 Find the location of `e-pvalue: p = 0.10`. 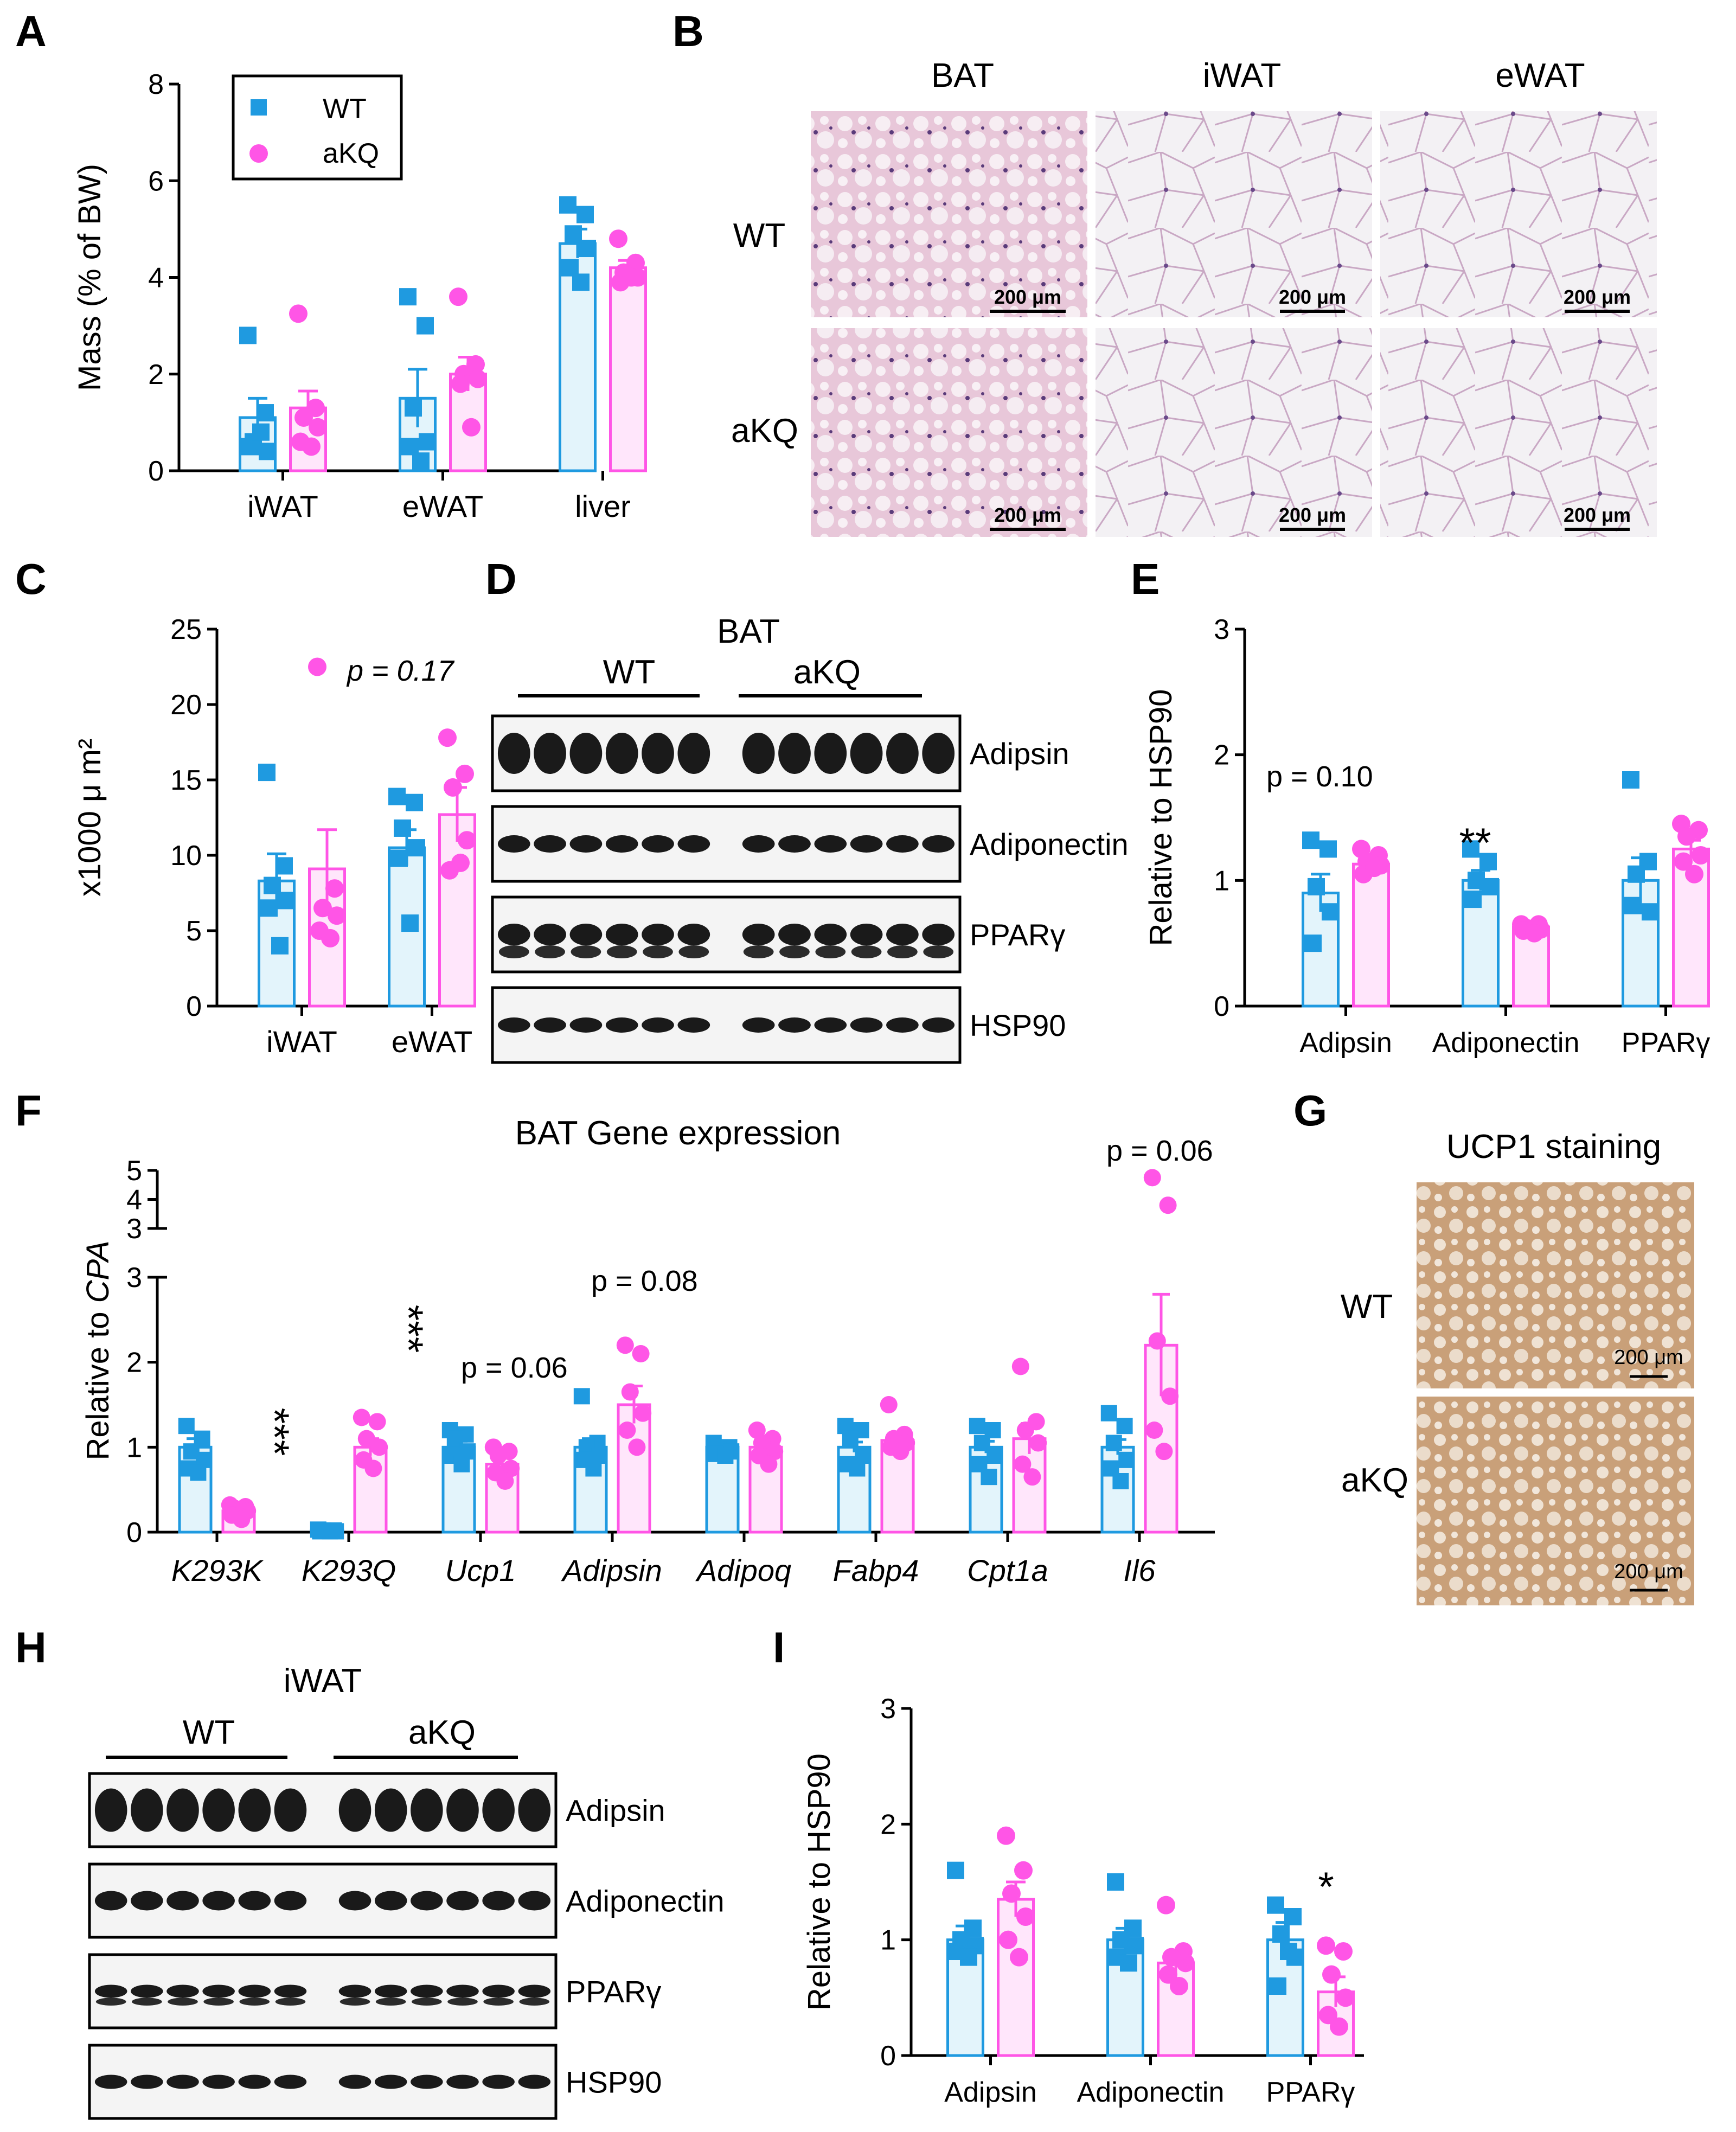

e-pvalue: p = 0.10 is located at coordinates (1319, 776).